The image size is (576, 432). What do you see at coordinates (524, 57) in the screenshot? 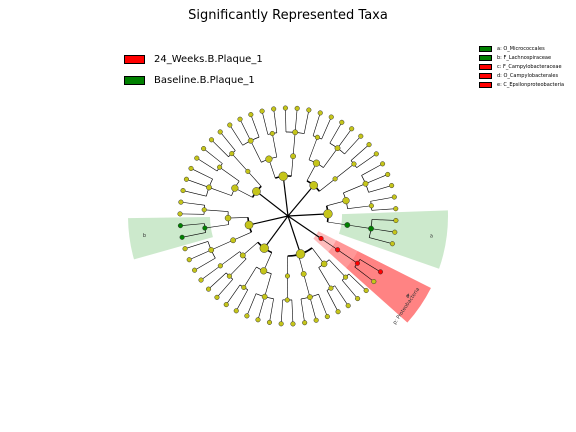
I see `taxa-label: b: F_Lachnospiraceae` at bounding box center [524, 57].